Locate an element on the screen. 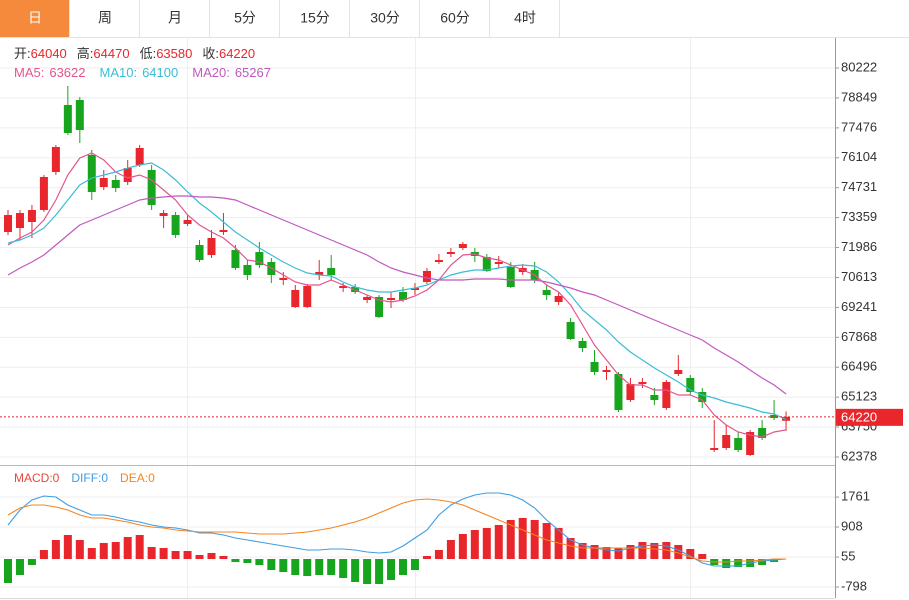 This screenshot has width=909, height=600. y-tick-label: 67868 is located at coordinates (859, 336).